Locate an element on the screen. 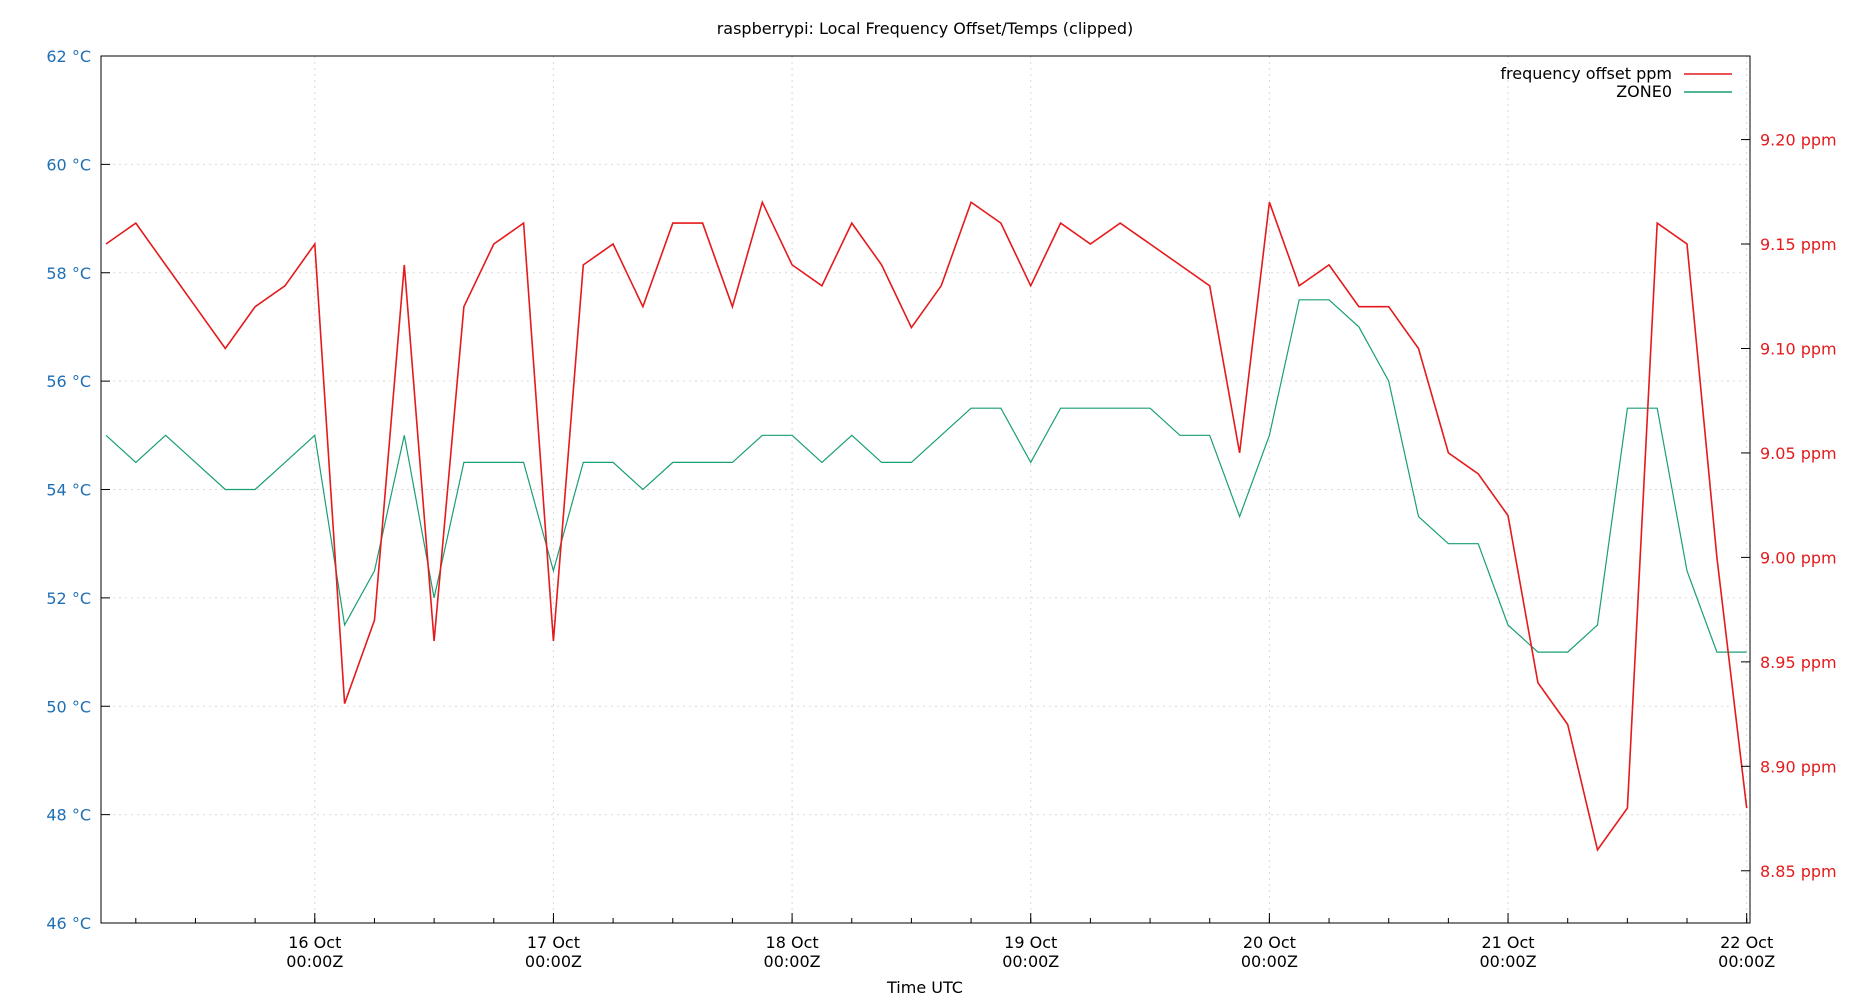  y-right-tick-label: 8.95 ppm is located at coordinates (1798, 662).